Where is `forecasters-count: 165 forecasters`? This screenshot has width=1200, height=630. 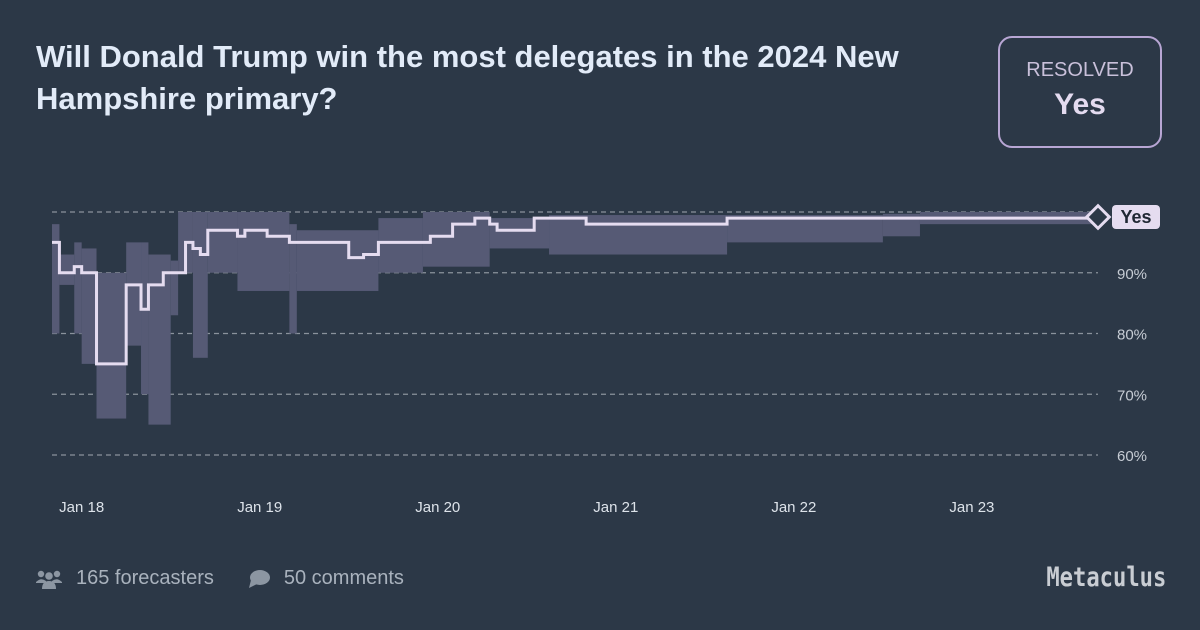 forecasters-count: 165 forecasters is located at coordinates (125, 578).